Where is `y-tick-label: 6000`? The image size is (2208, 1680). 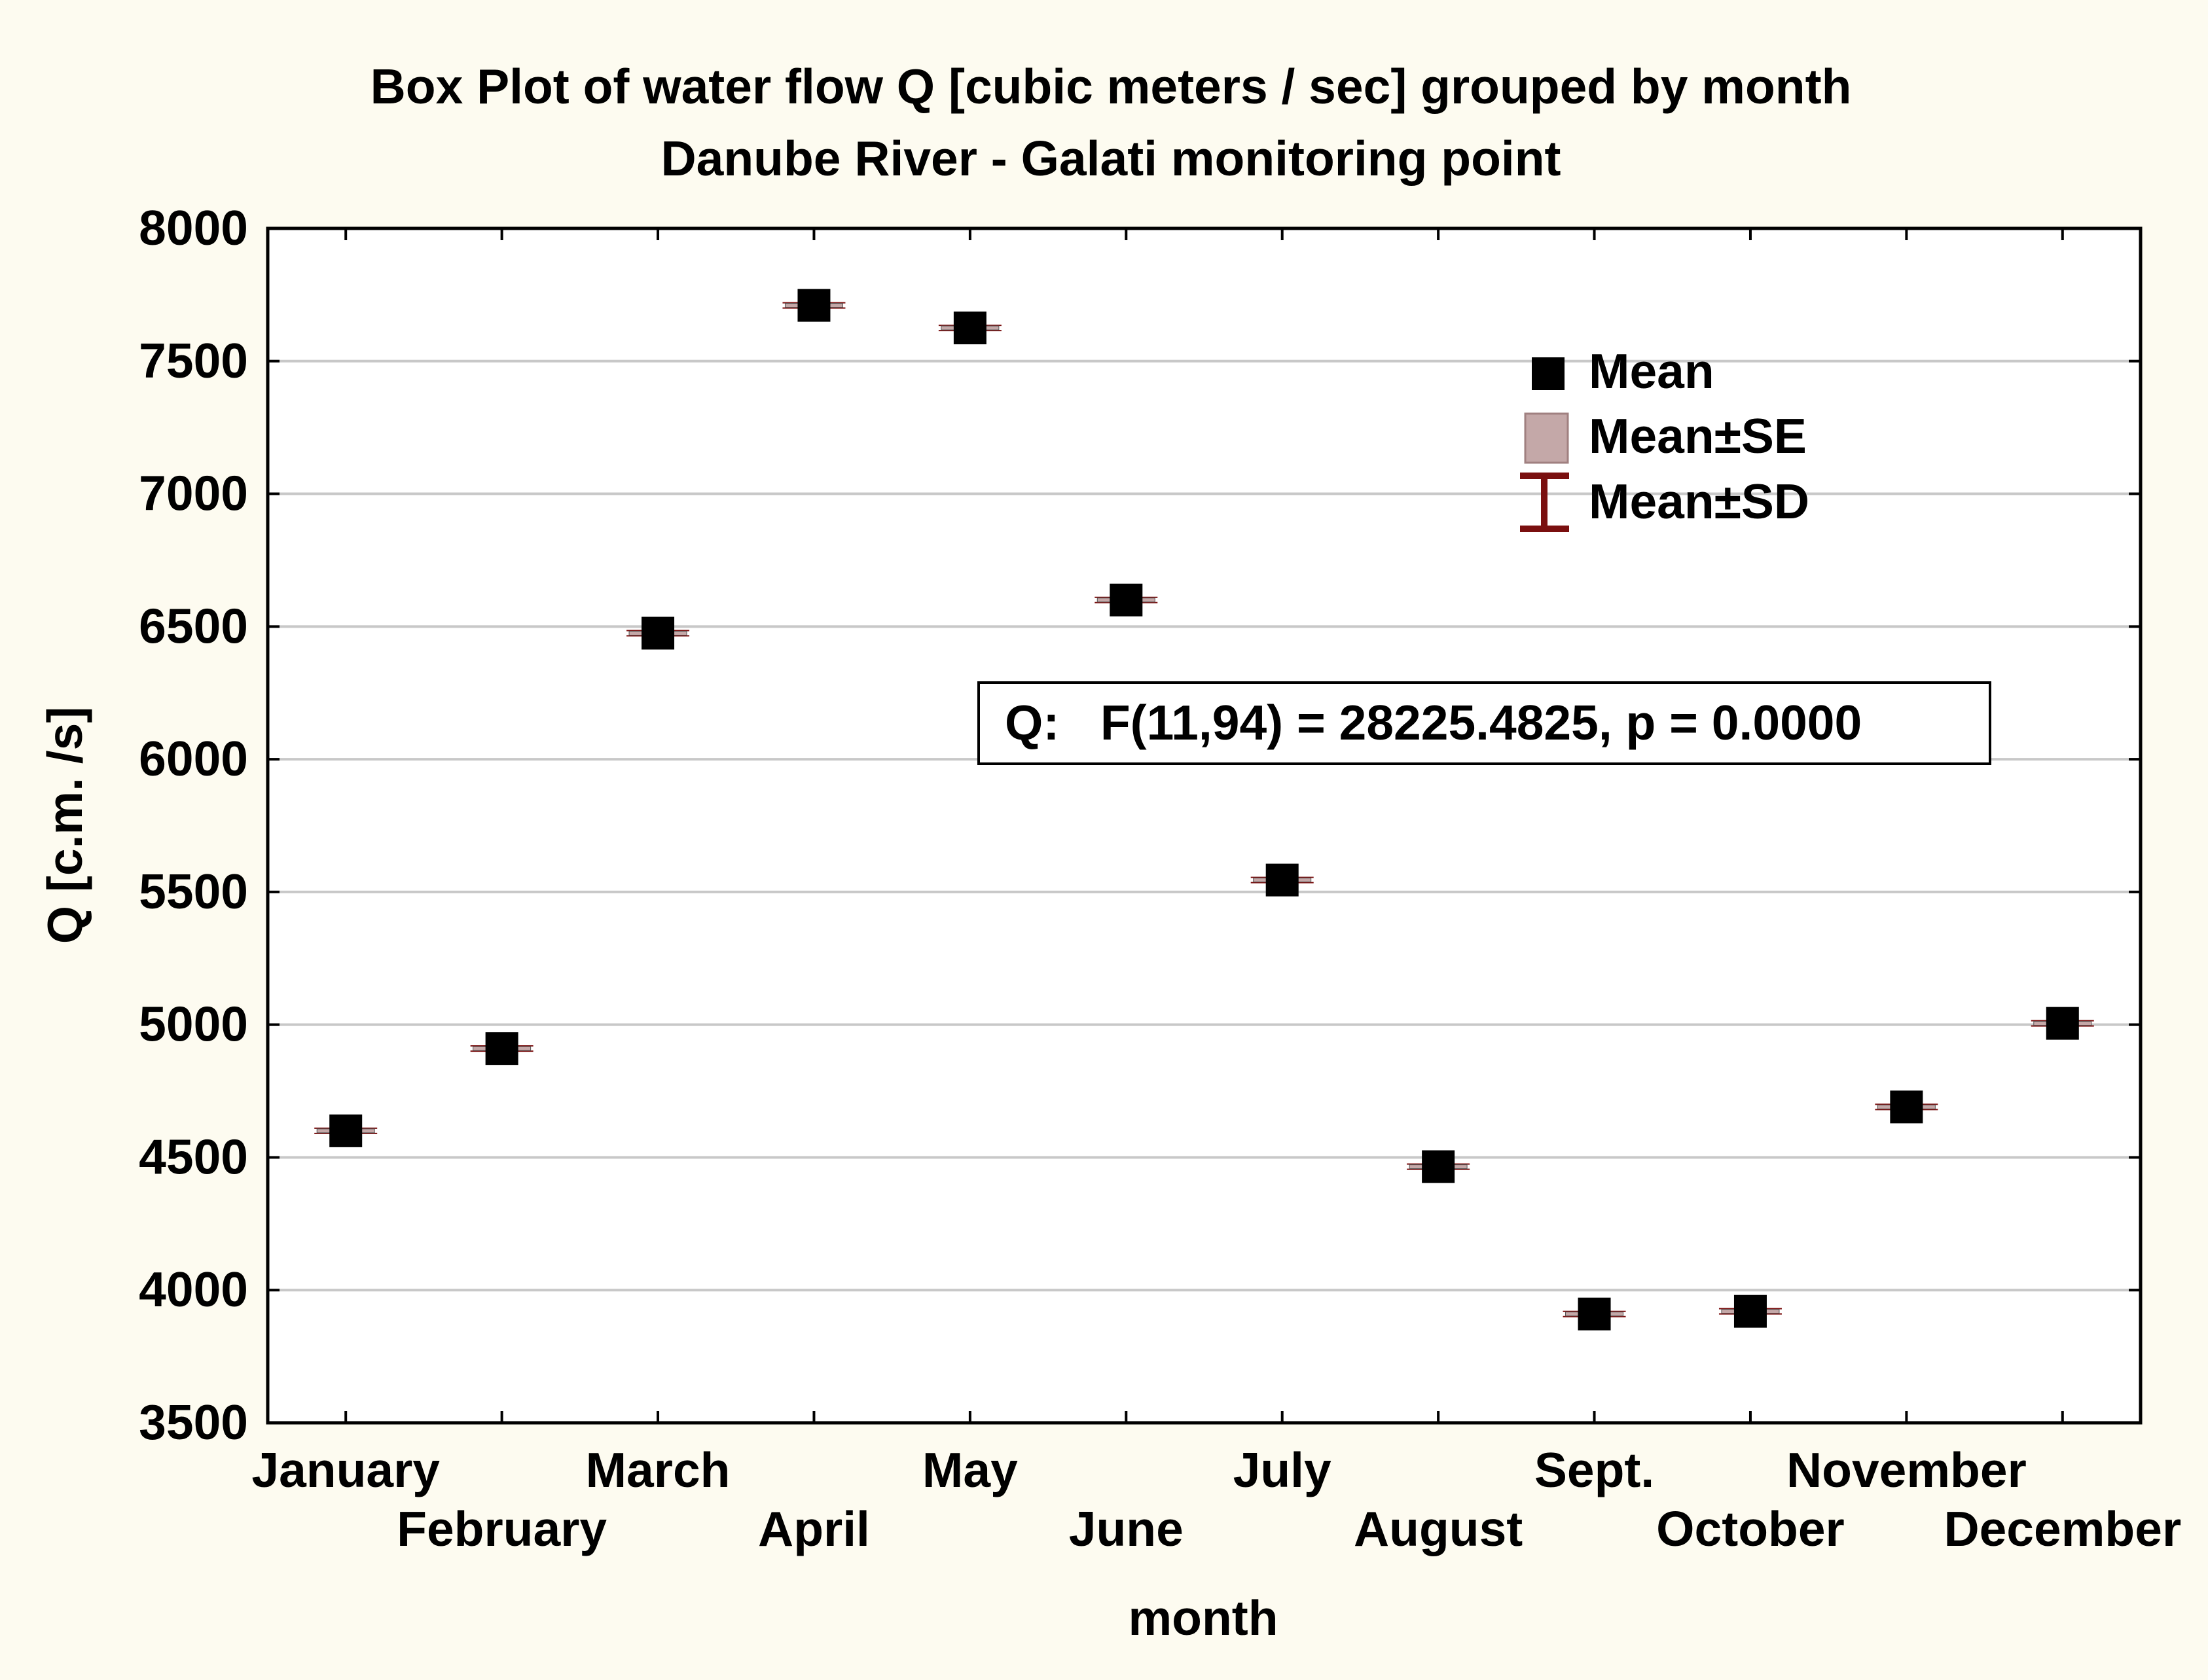
y-tick-label: 6000 is located at coordinates (193, 758).